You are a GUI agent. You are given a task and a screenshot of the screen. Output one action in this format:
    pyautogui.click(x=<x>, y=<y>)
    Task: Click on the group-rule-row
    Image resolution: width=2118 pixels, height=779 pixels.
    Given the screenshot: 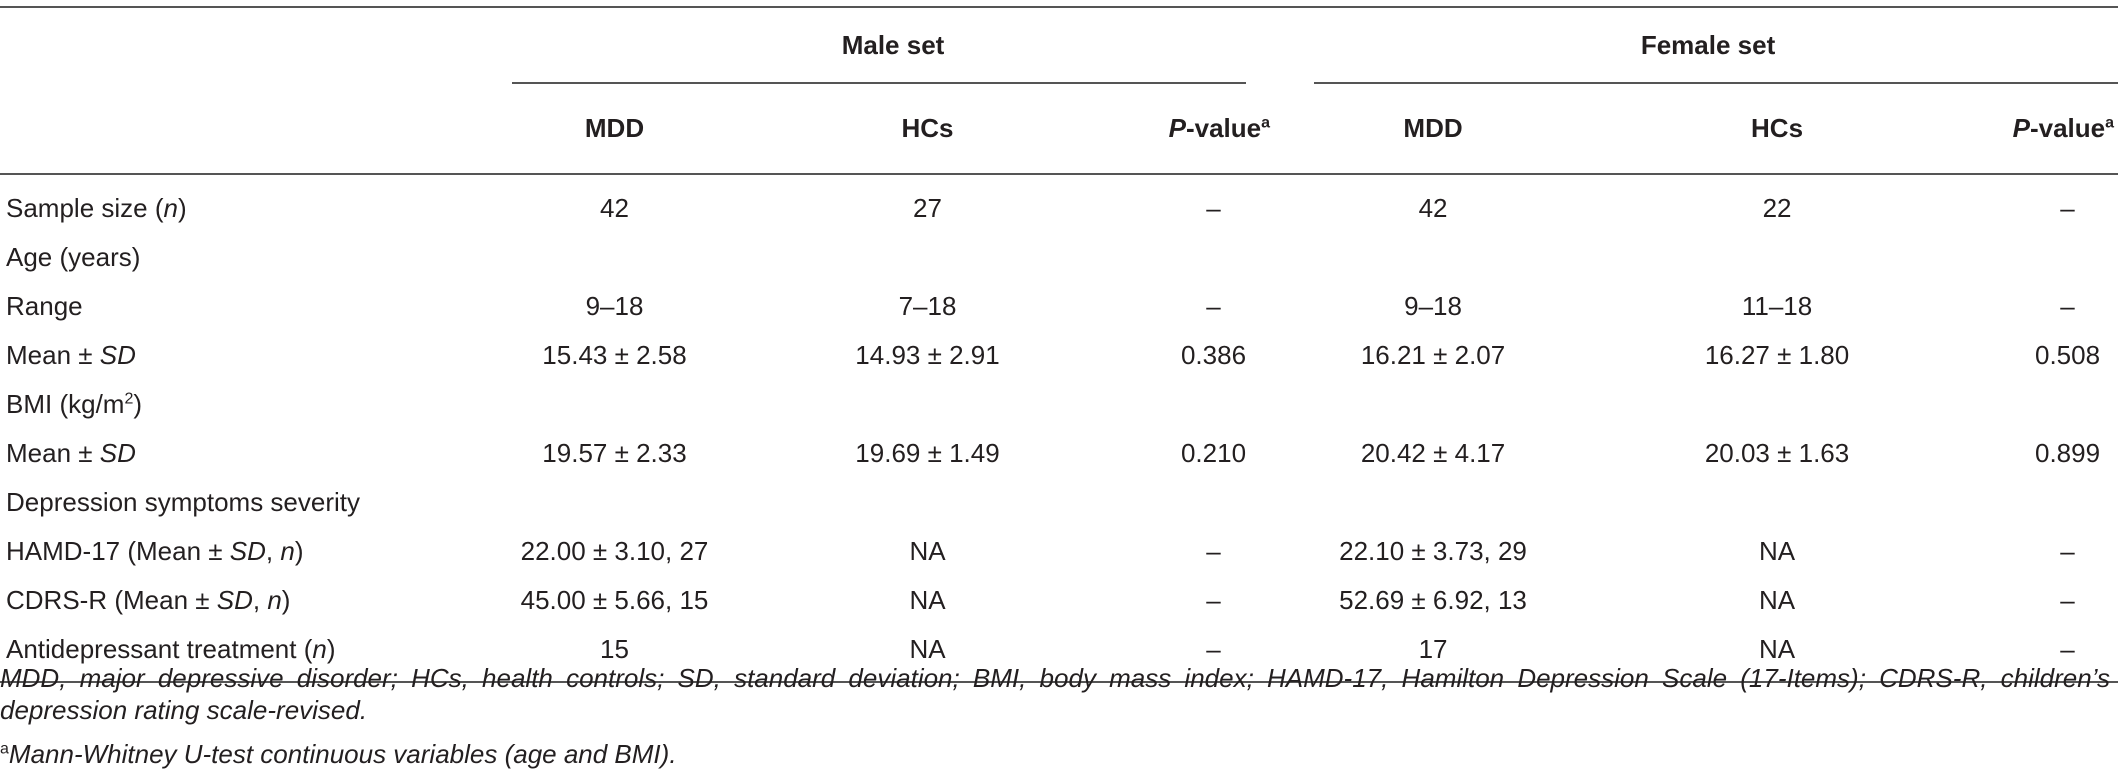 What is the action you would take?
    pyautogui.click(x=1059, y=83)
    